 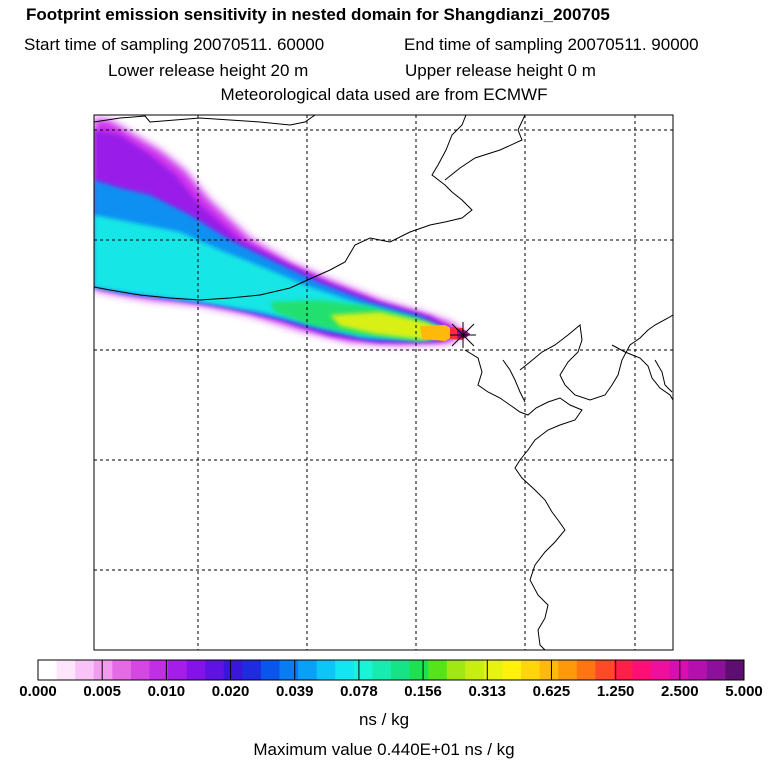 What do you see at coordinates (423, 691) in the screenshot?
I see `colorbar-tick-label: 0.156` at bounding box center [423, 691].